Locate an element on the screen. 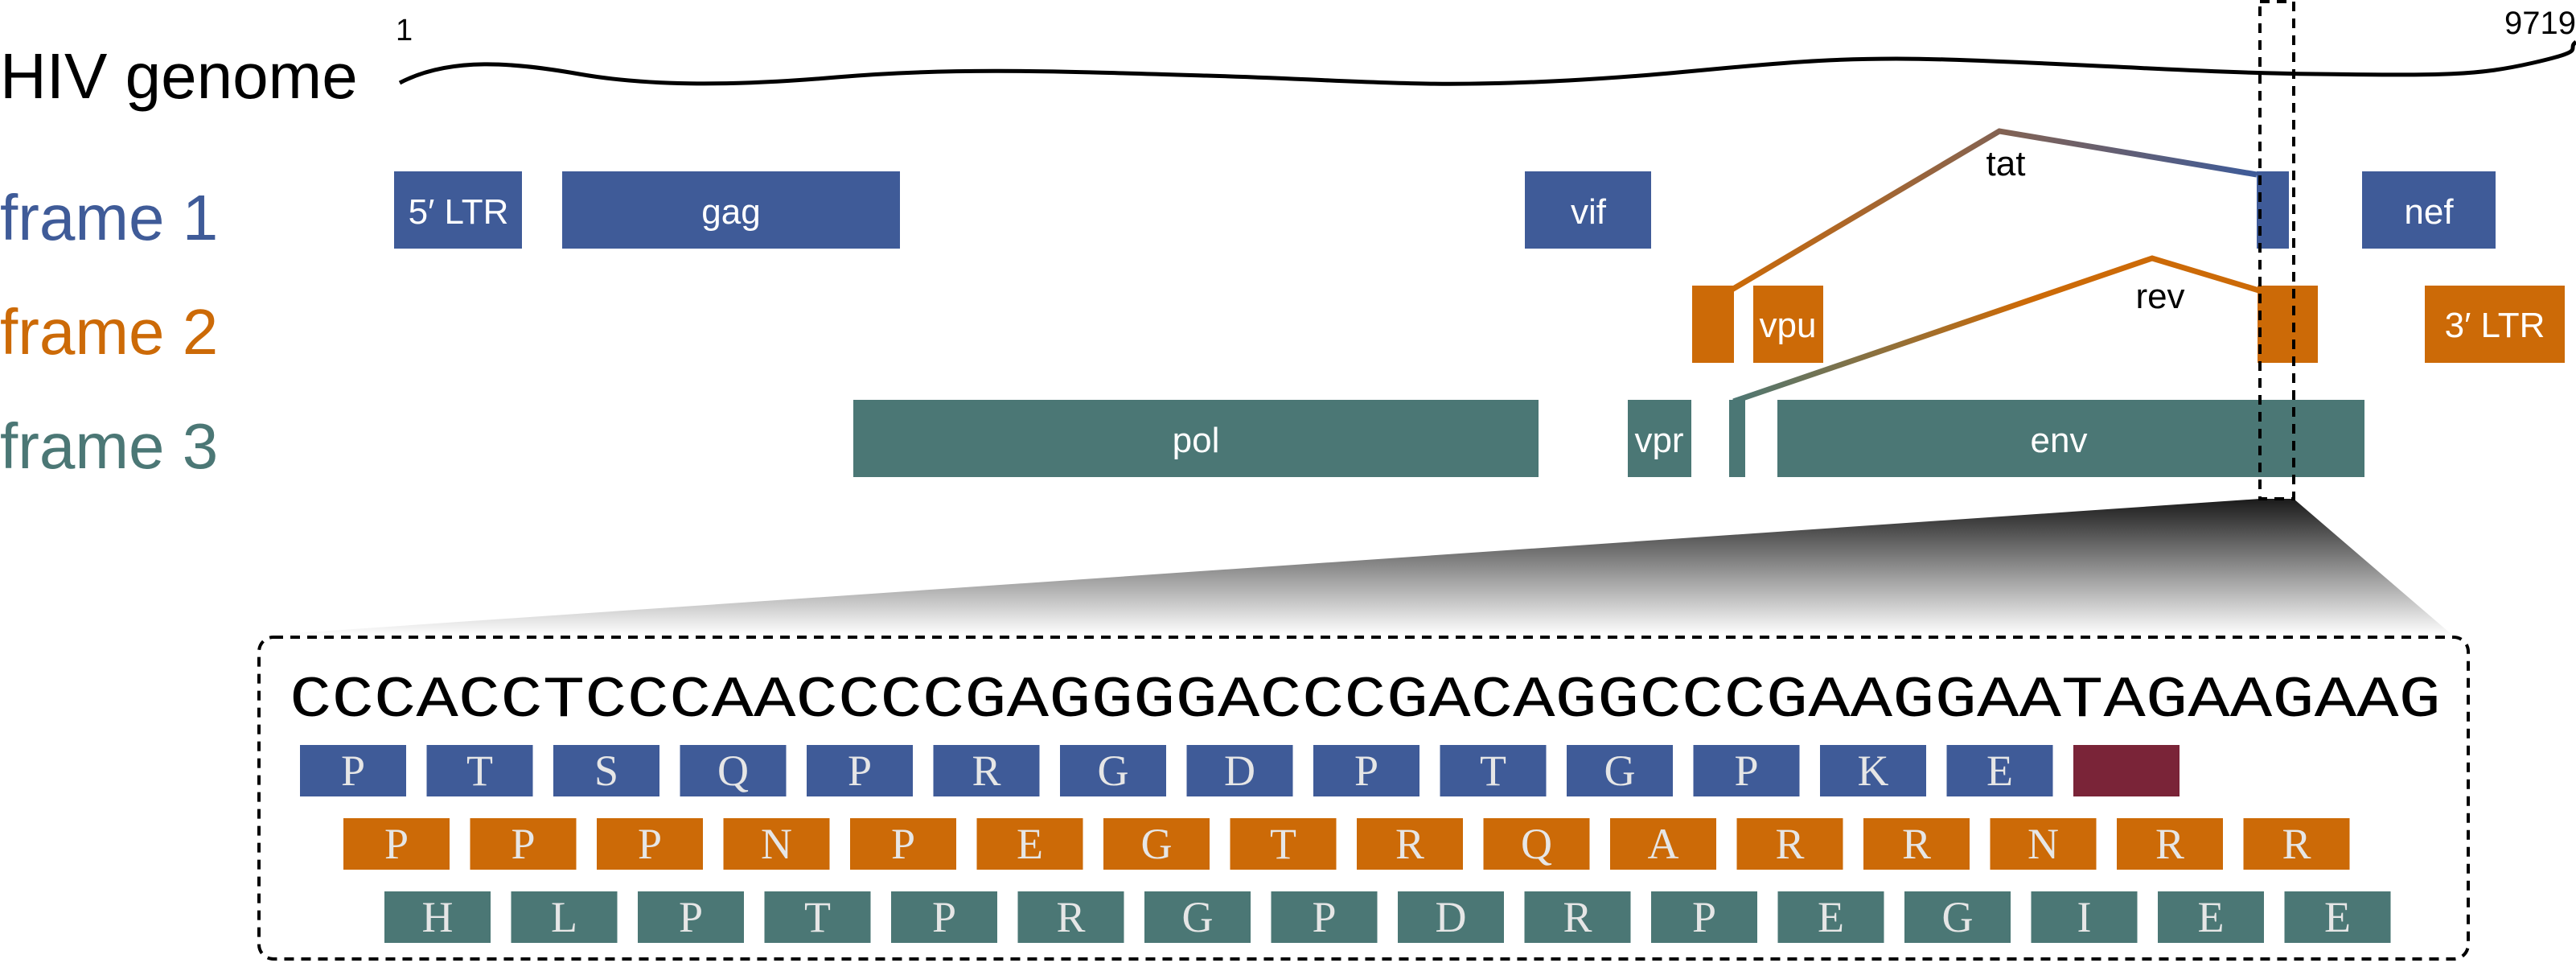 Image resolution: width=2576 pixels, height=963 pixels. stop-codon-box is located at coordinates (2126, 770).